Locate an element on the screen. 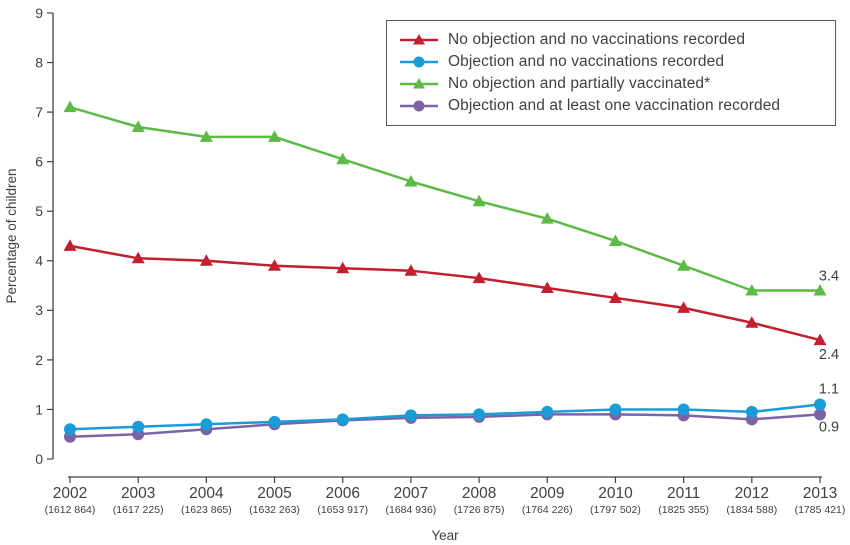 This screenshot has width=850, height=545. x-count-label: (1617 225) is located at coordinates (138, 510).